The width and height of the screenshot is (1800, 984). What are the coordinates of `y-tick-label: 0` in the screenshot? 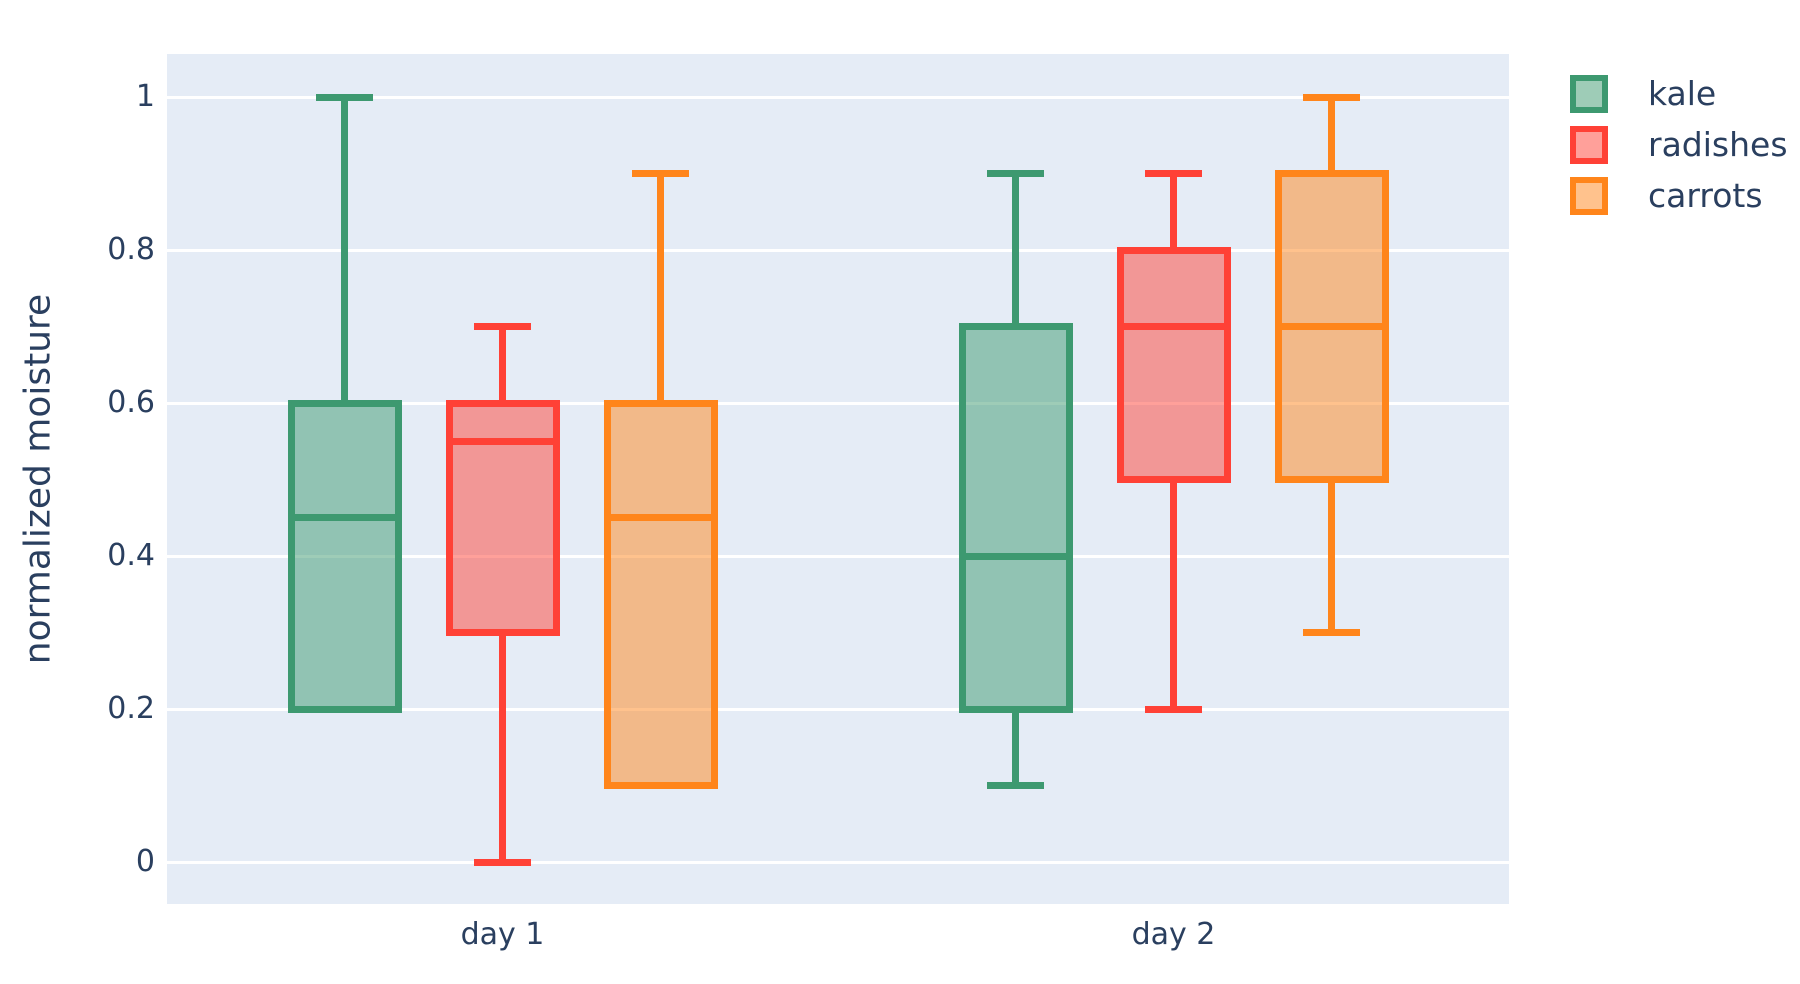 It's located at (145, 861).